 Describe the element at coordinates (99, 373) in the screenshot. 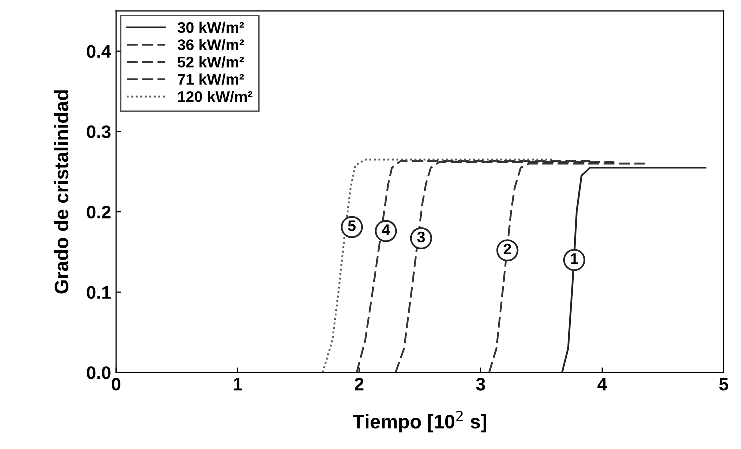

I see `y-tick-label: 0.0` at that location.